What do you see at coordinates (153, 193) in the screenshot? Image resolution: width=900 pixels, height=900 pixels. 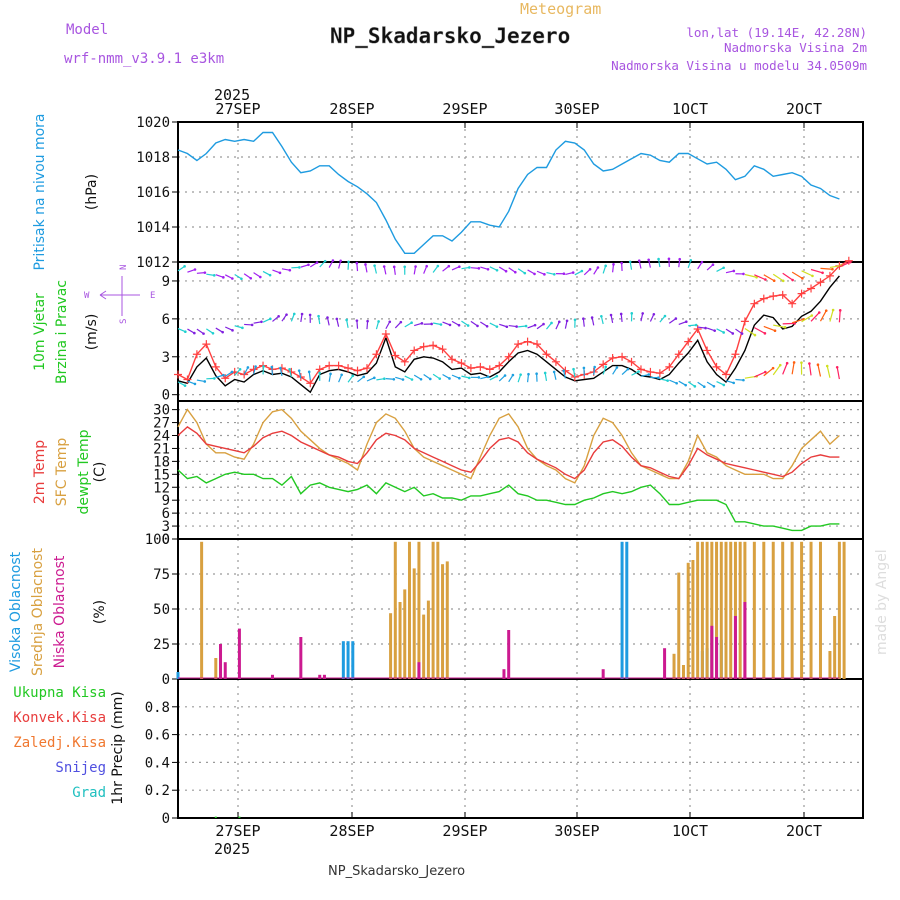 I see `y-tick-label: 1016` at bounding box center [153, 193].